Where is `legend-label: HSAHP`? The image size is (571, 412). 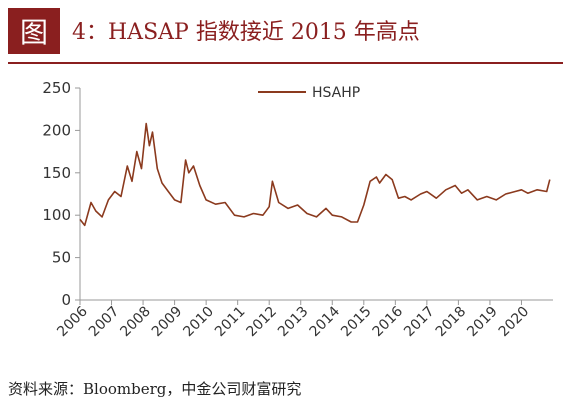
legend-label: HSAHP is located at coordinates (336, 93).